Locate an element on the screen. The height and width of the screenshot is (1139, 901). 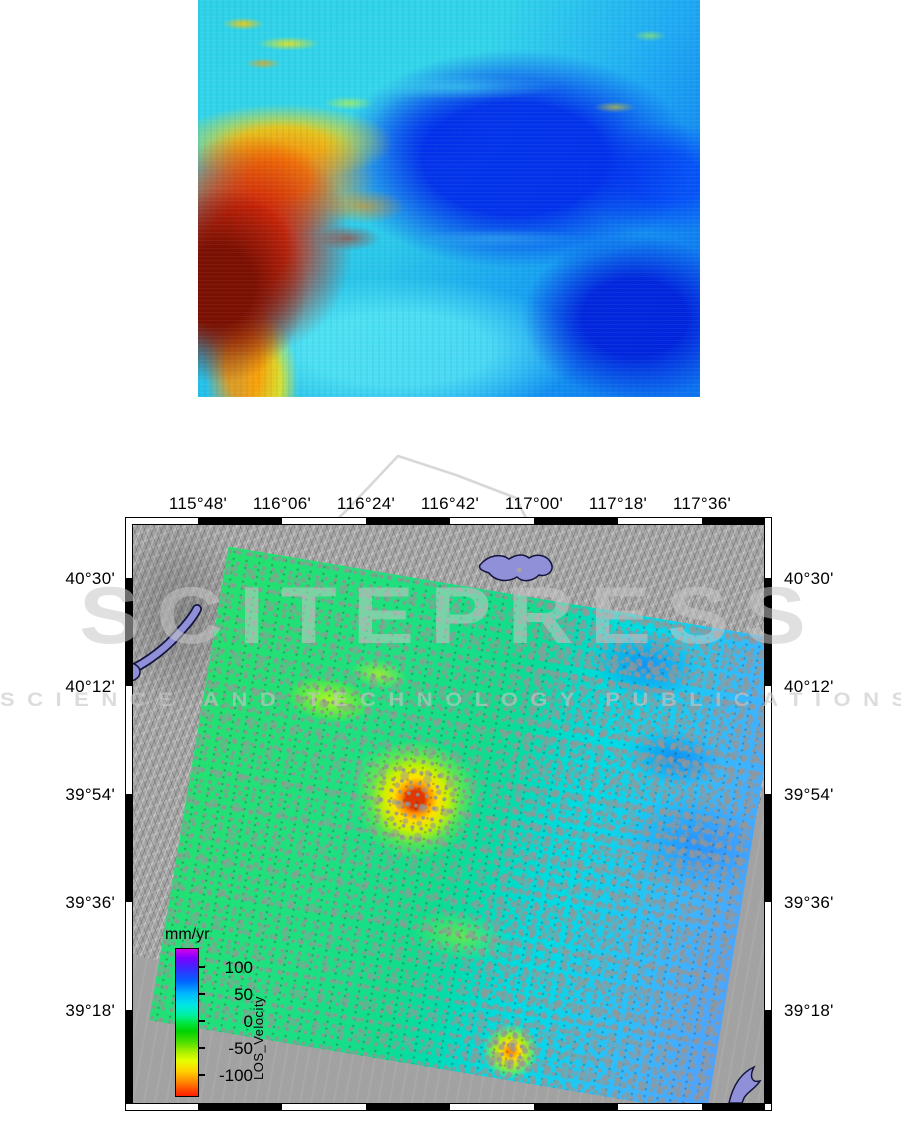
colorbar-label-0: 0 is located at coordinates (248, 1021).